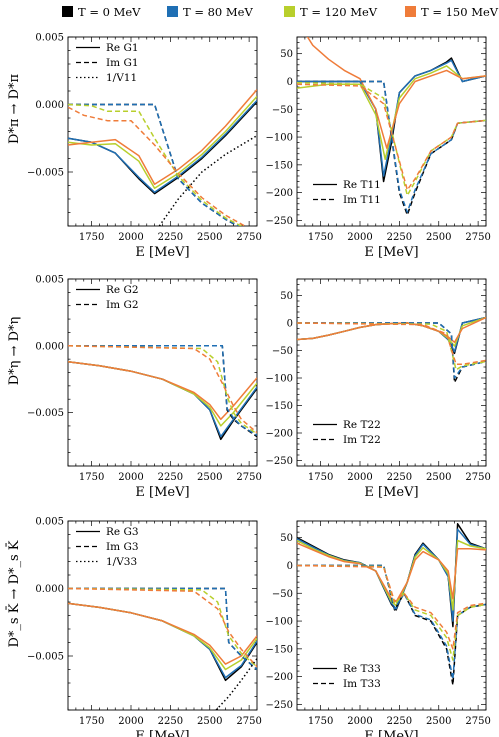  Describe the element at coordinates (362, 684) in the screenshot. I see `panel-legend-label: Im T33` at that location.